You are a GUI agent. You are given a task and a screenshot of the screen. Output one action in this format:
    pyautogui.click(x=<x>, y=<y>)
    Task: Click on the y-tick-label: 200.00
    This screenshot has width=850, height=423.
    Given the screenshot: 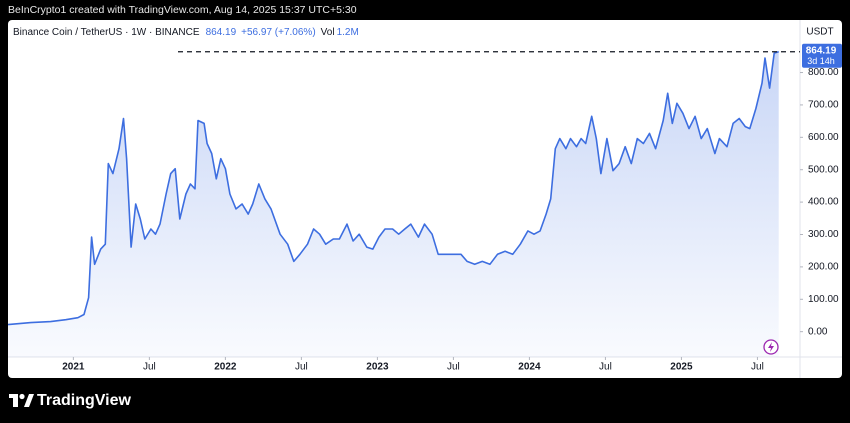 What is the action you would take?
    pyautogui.click(x=823, y=267)
    